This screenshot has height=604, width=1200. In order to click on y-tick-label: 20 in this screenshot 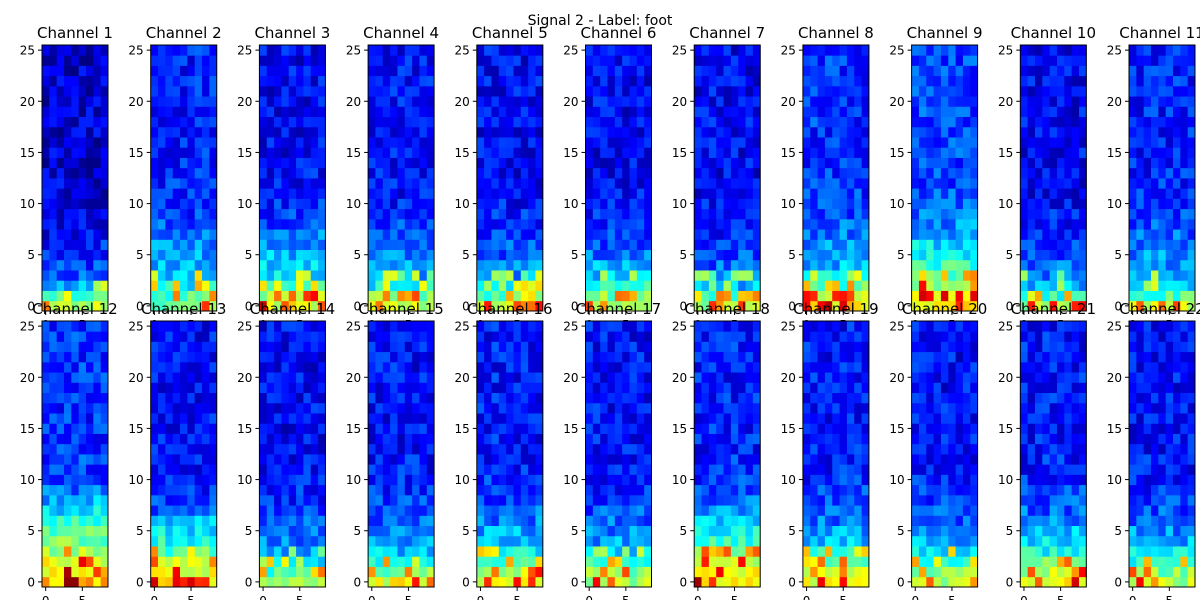, I will do `click(679, 378)`.